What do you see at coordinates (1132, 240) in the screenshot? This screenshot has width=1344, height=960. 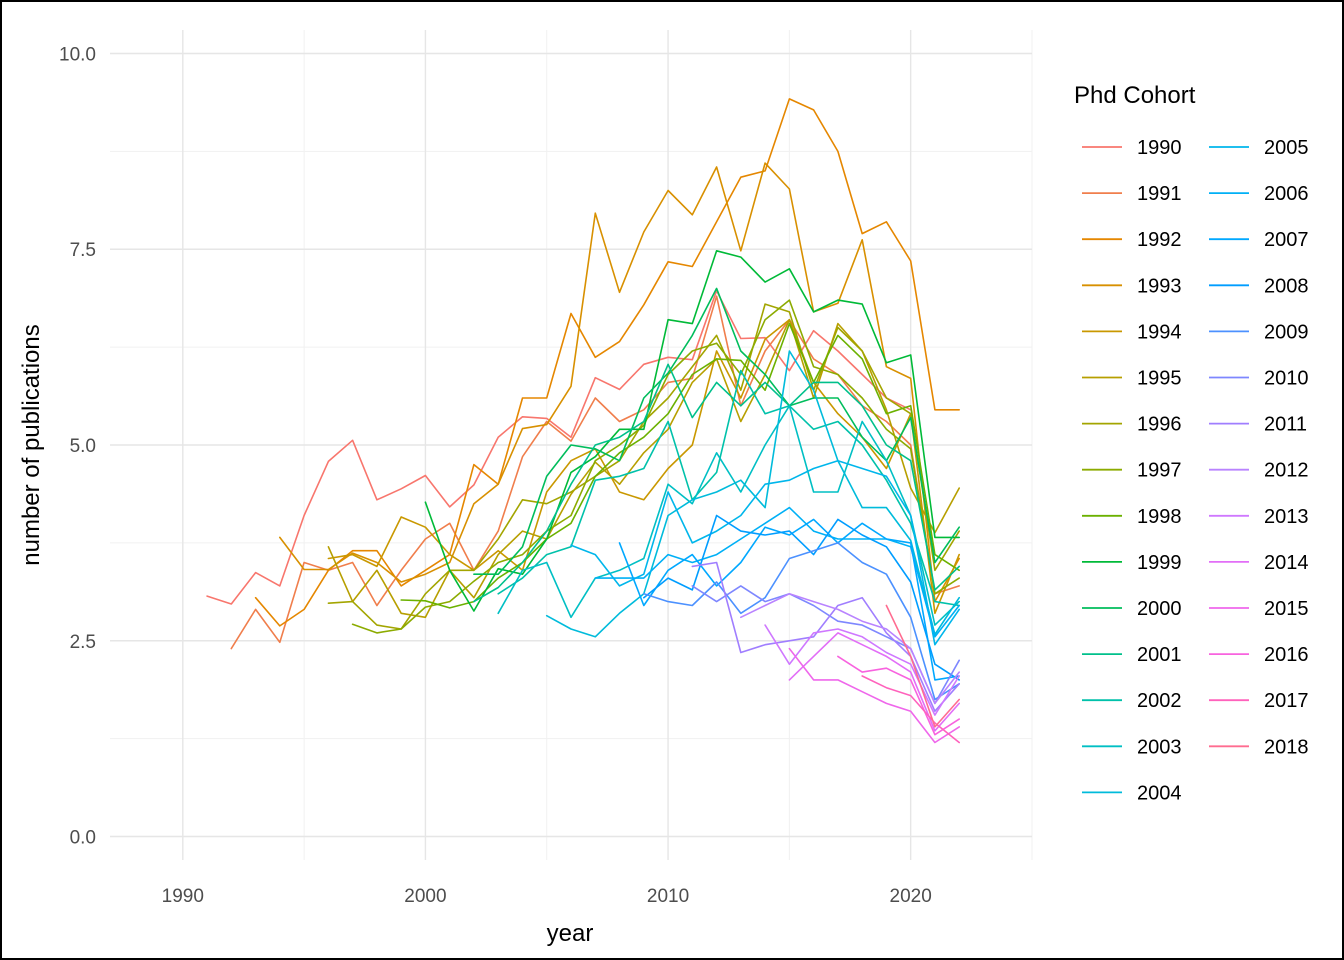 I see `legend-item-1992: 1992` at bounding box center [1132, 240].